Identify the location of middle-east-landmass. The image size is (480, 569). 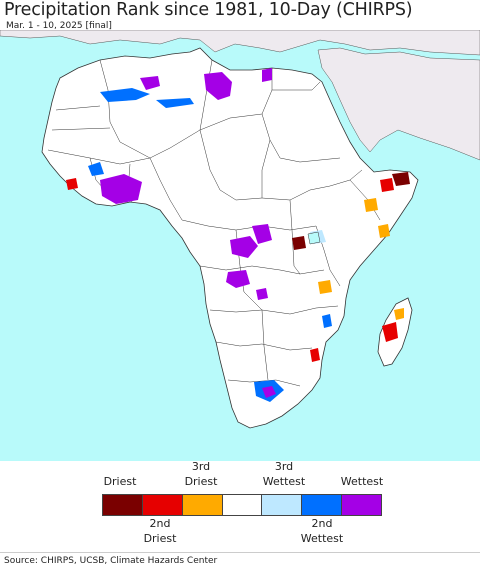
(398, 104).